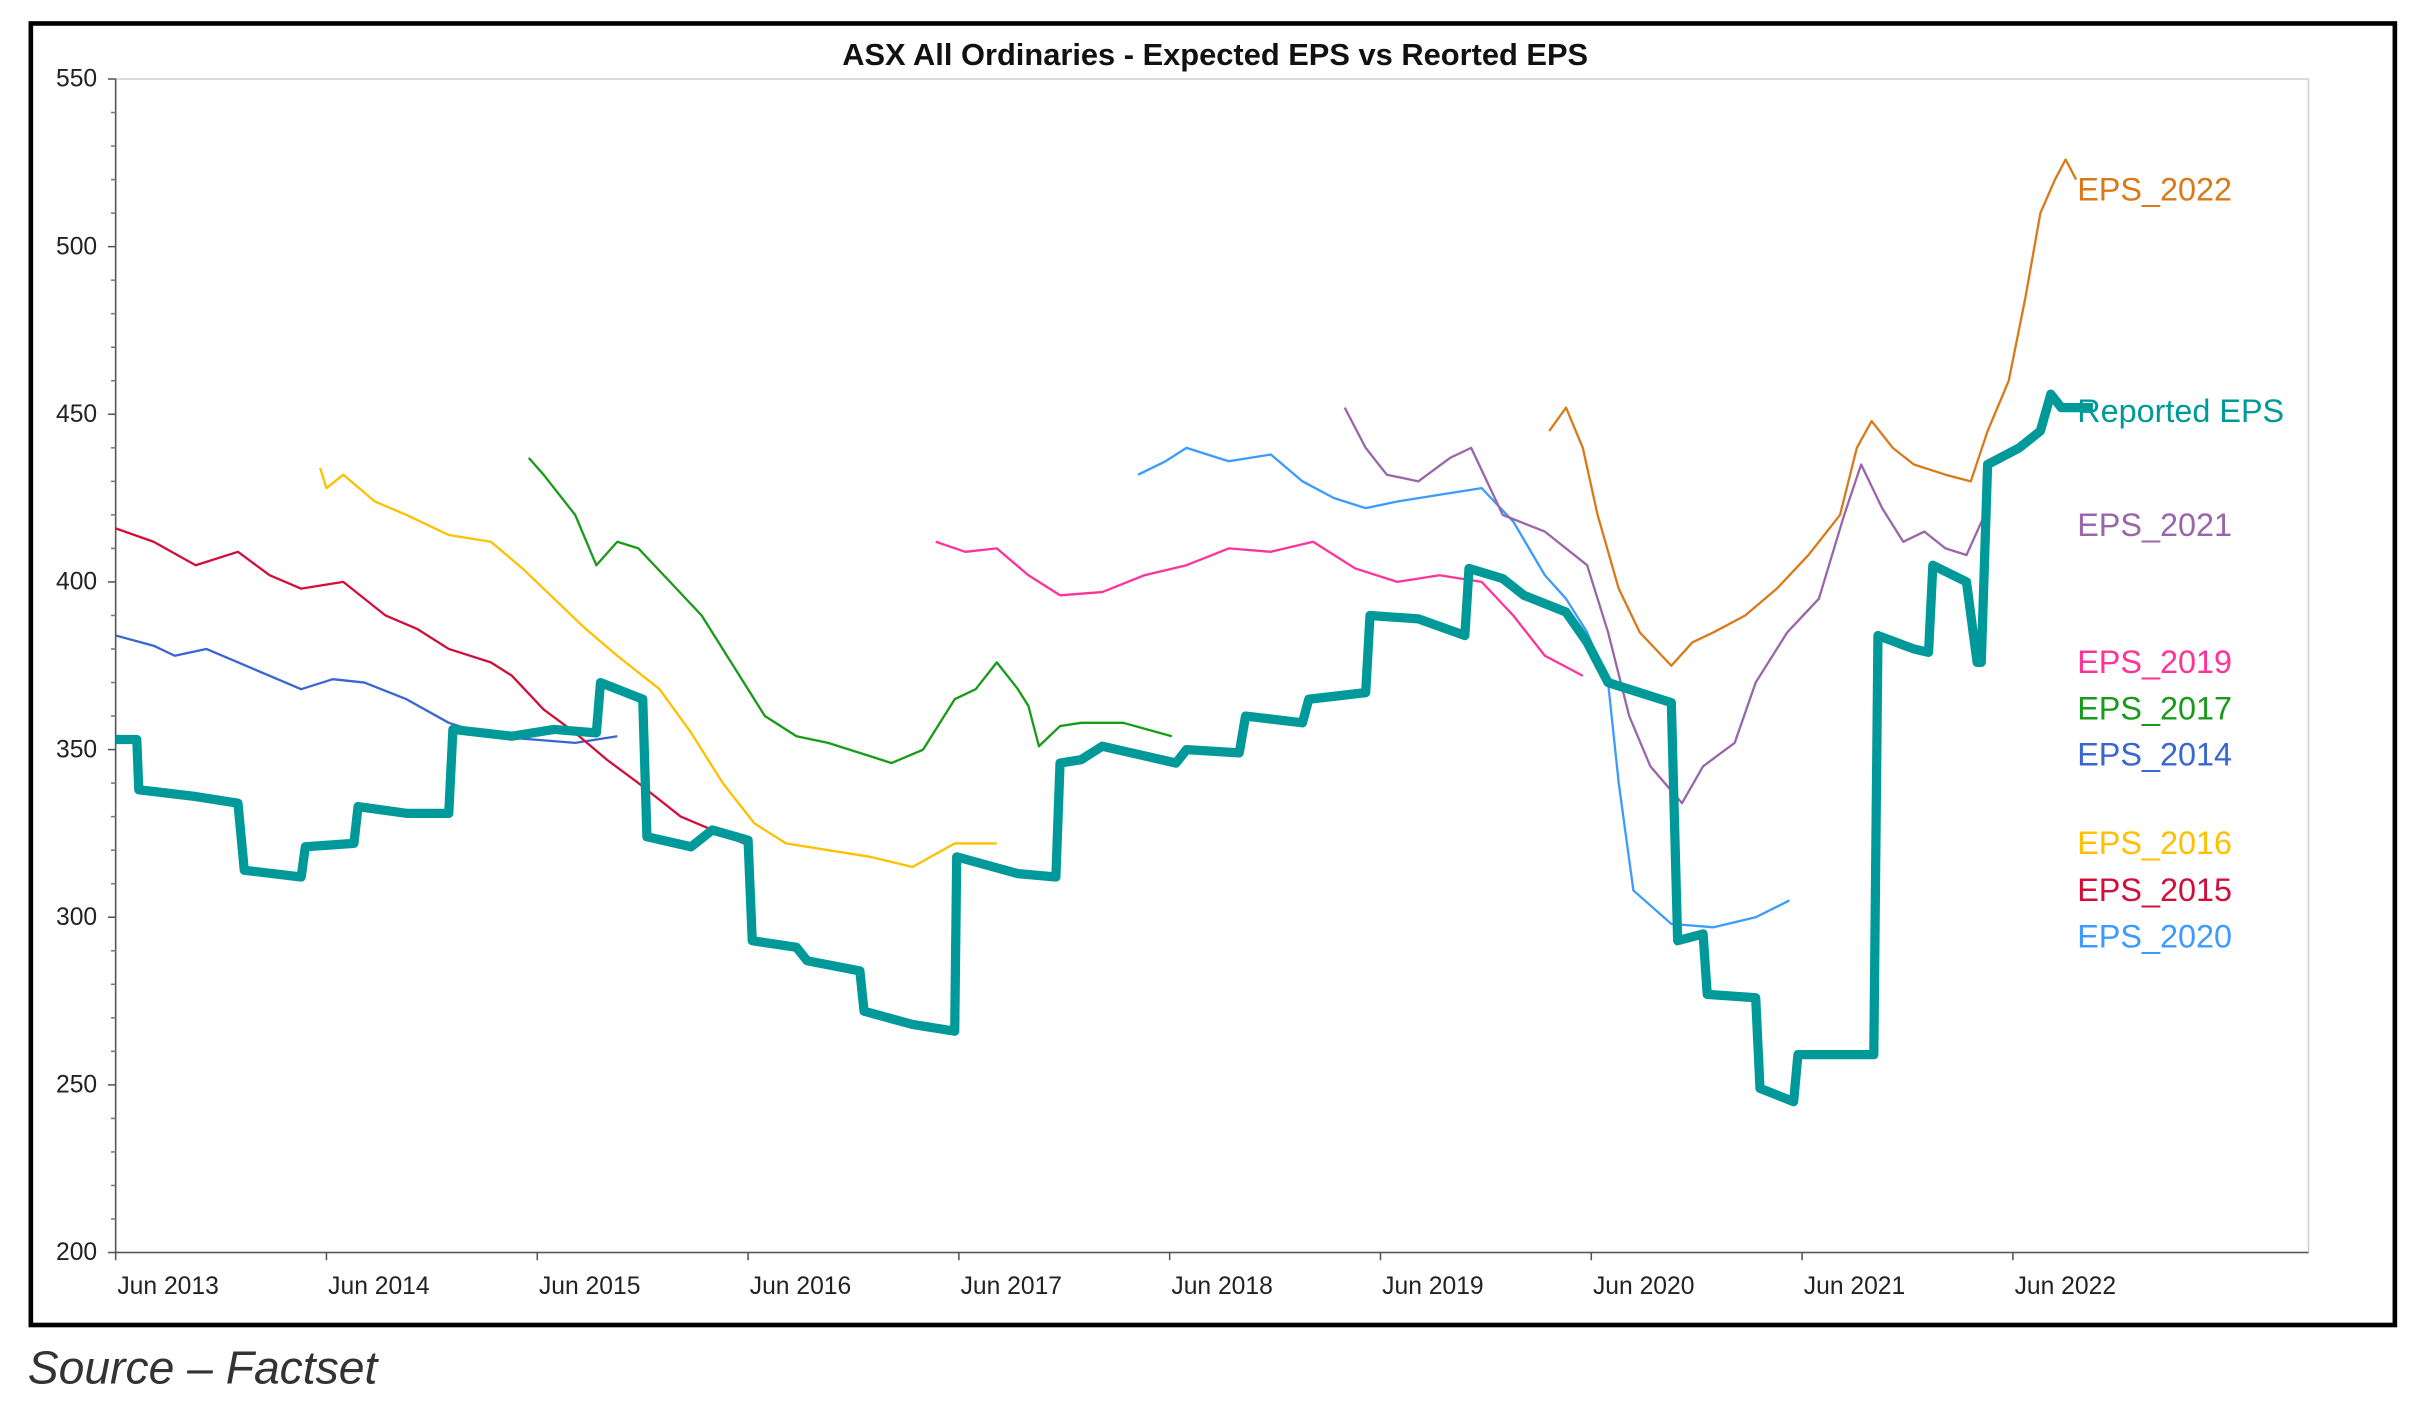  I want to click on series-label-eps_2020: EPS_2020, so click(2154, 937).